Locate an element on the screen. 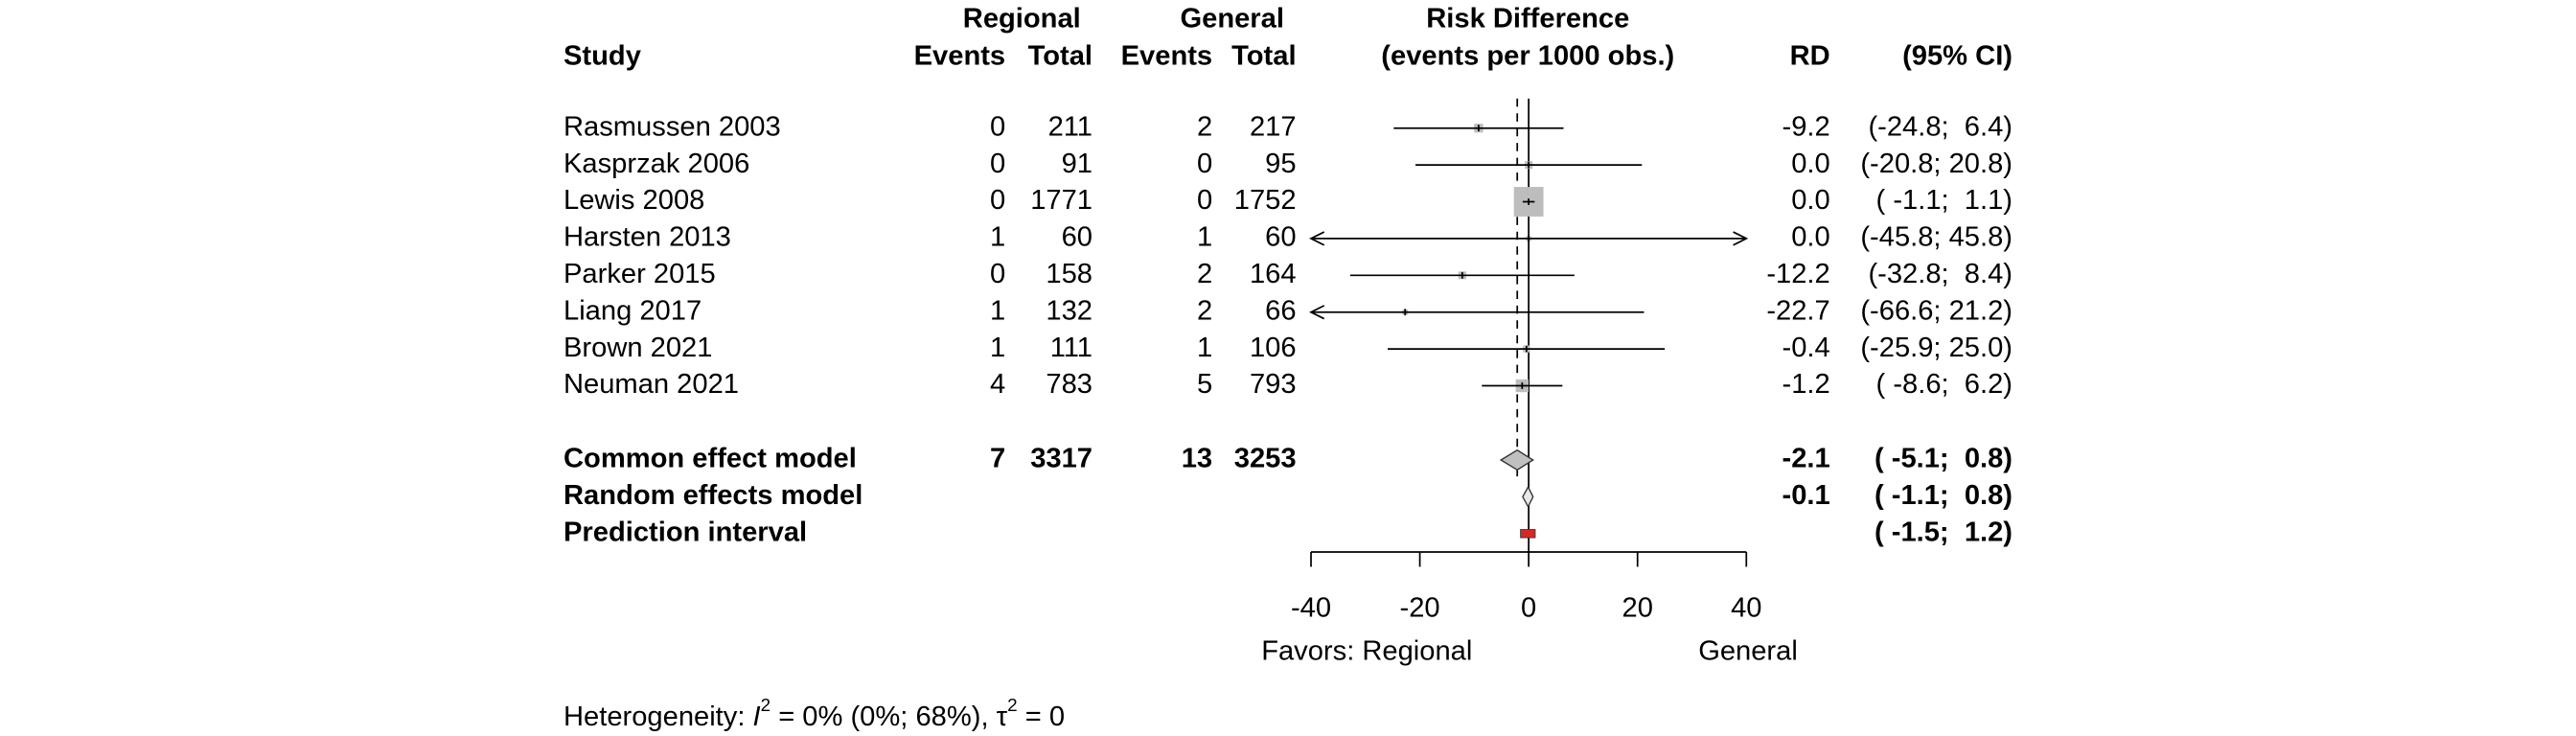  study-name: Kasprzak 2006 is located at coordinates (656, 164).